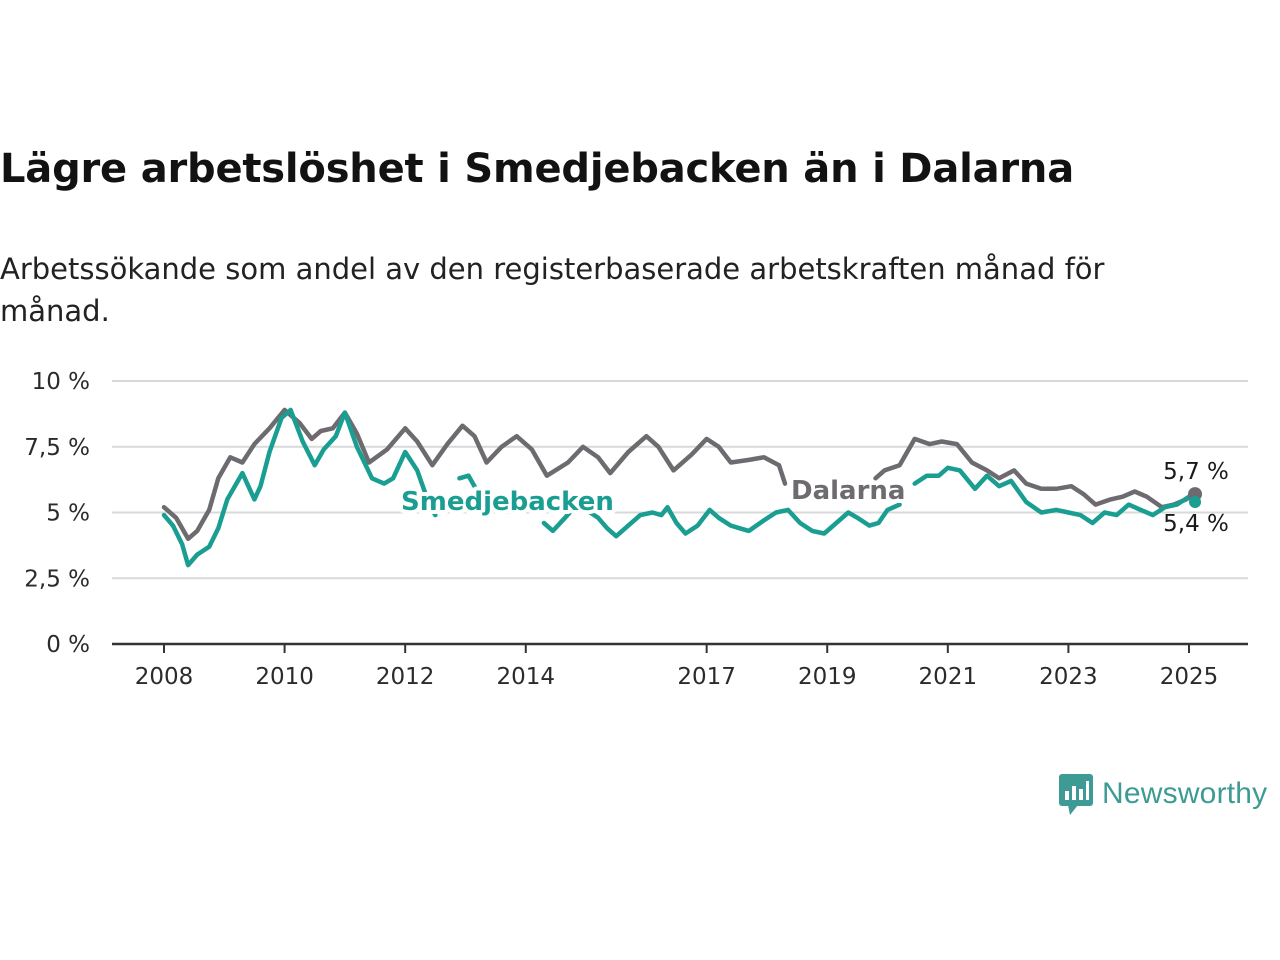  I want to click on series-lines, so click(682, 487).